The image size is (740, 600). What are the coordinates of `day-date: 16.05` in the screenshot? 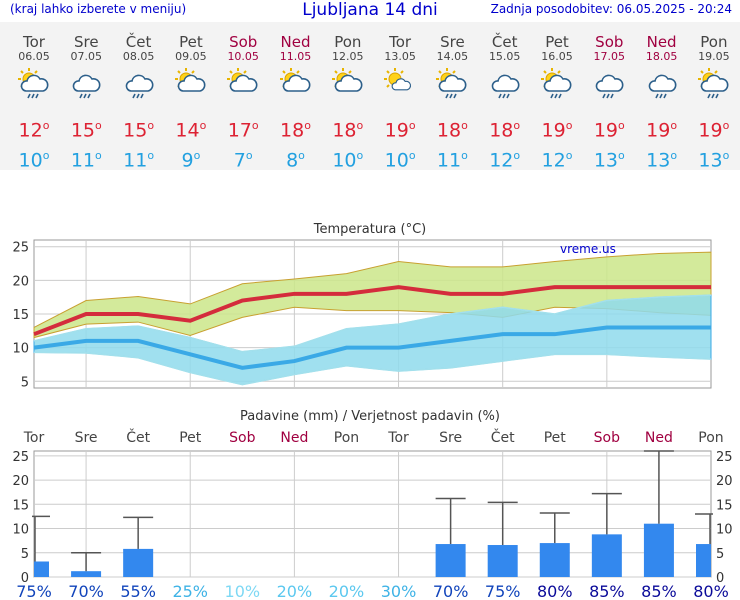 It's located at (557, 56).